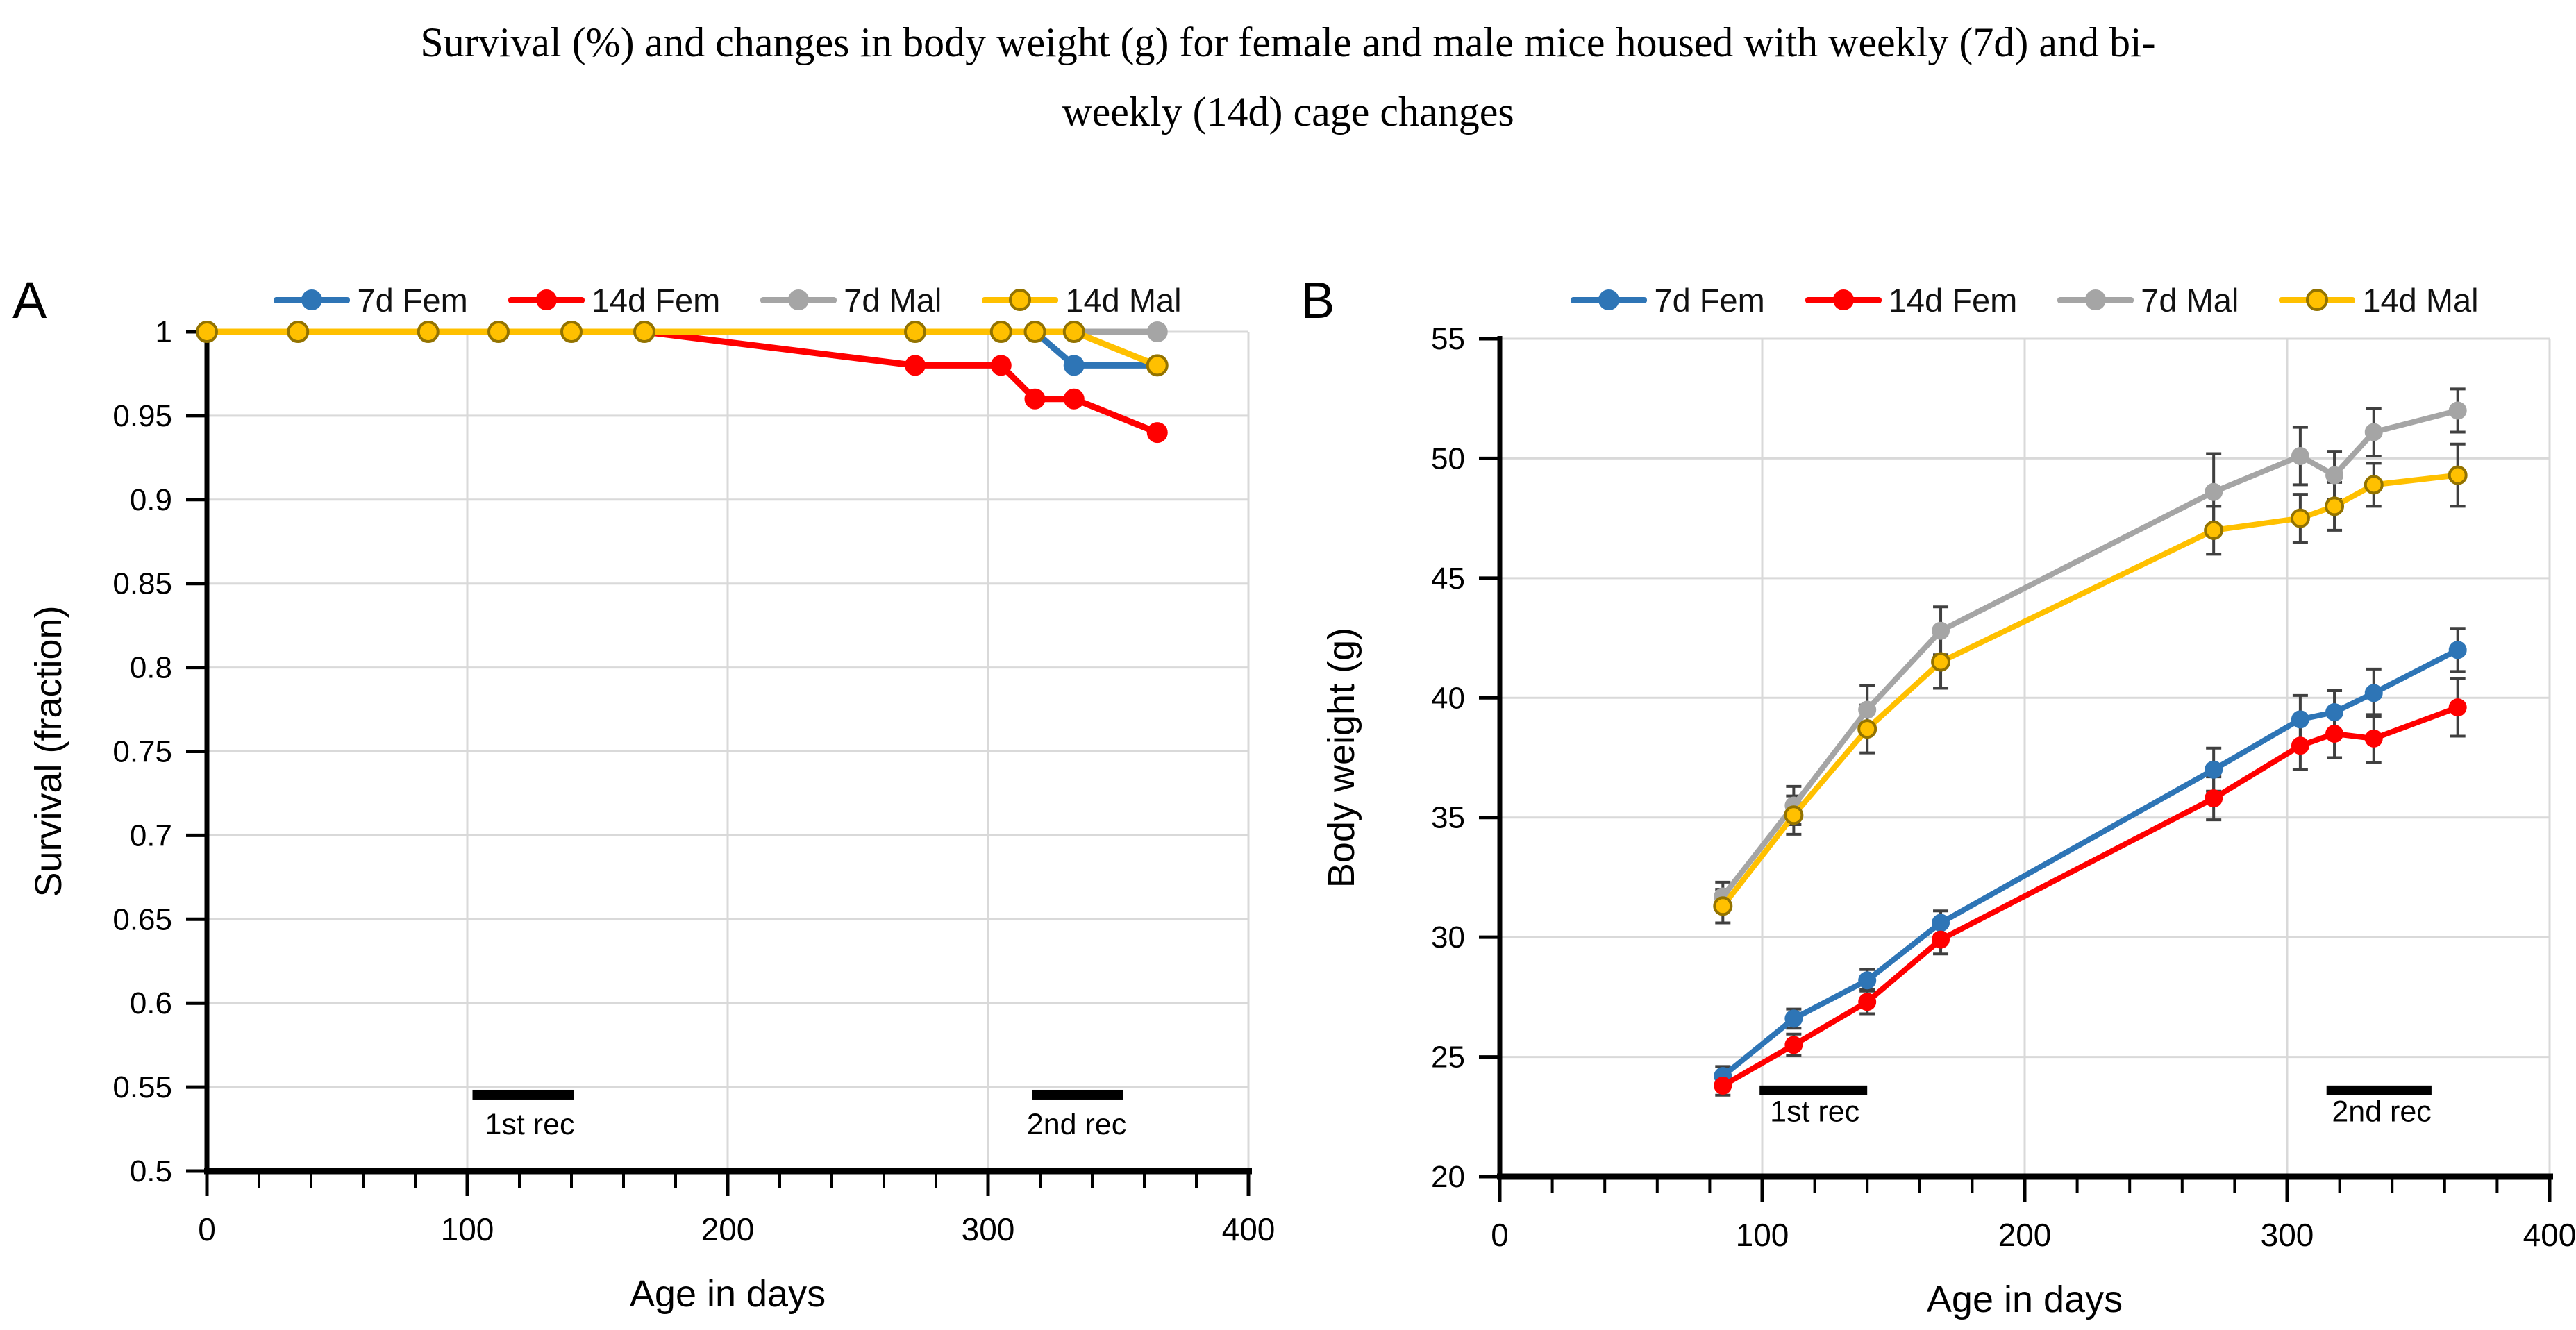  Describe the element at coordinates (151, 668) in the screenshot. I see `svg-text: 0.8` at that location.